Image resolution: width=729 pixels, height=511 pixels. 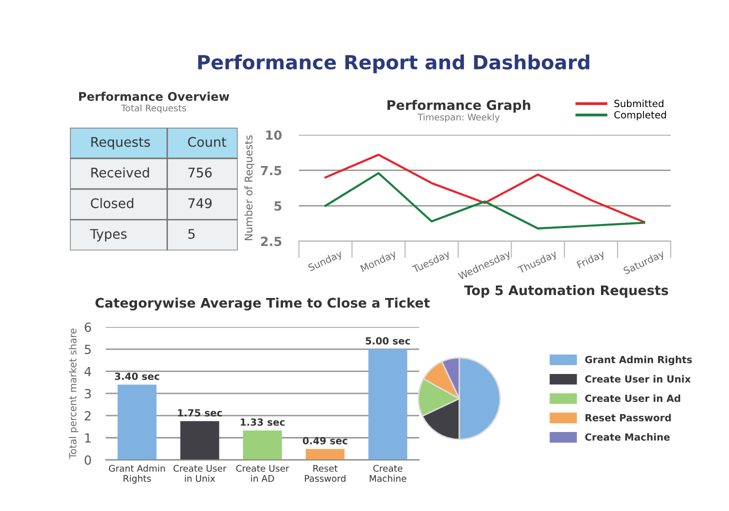 I want to click on y-tick-label: 6, so click(x=88, y=327).